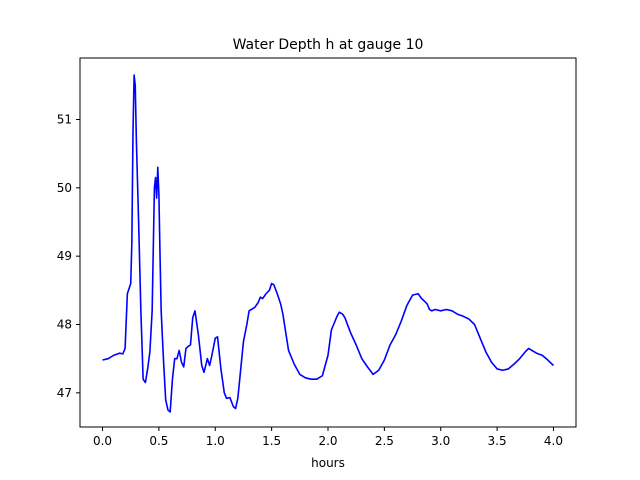  What do you see at coordinates (64, 325) in the screenshot?
I see `y-tick-label: 48` at bounding box center [64, 325].